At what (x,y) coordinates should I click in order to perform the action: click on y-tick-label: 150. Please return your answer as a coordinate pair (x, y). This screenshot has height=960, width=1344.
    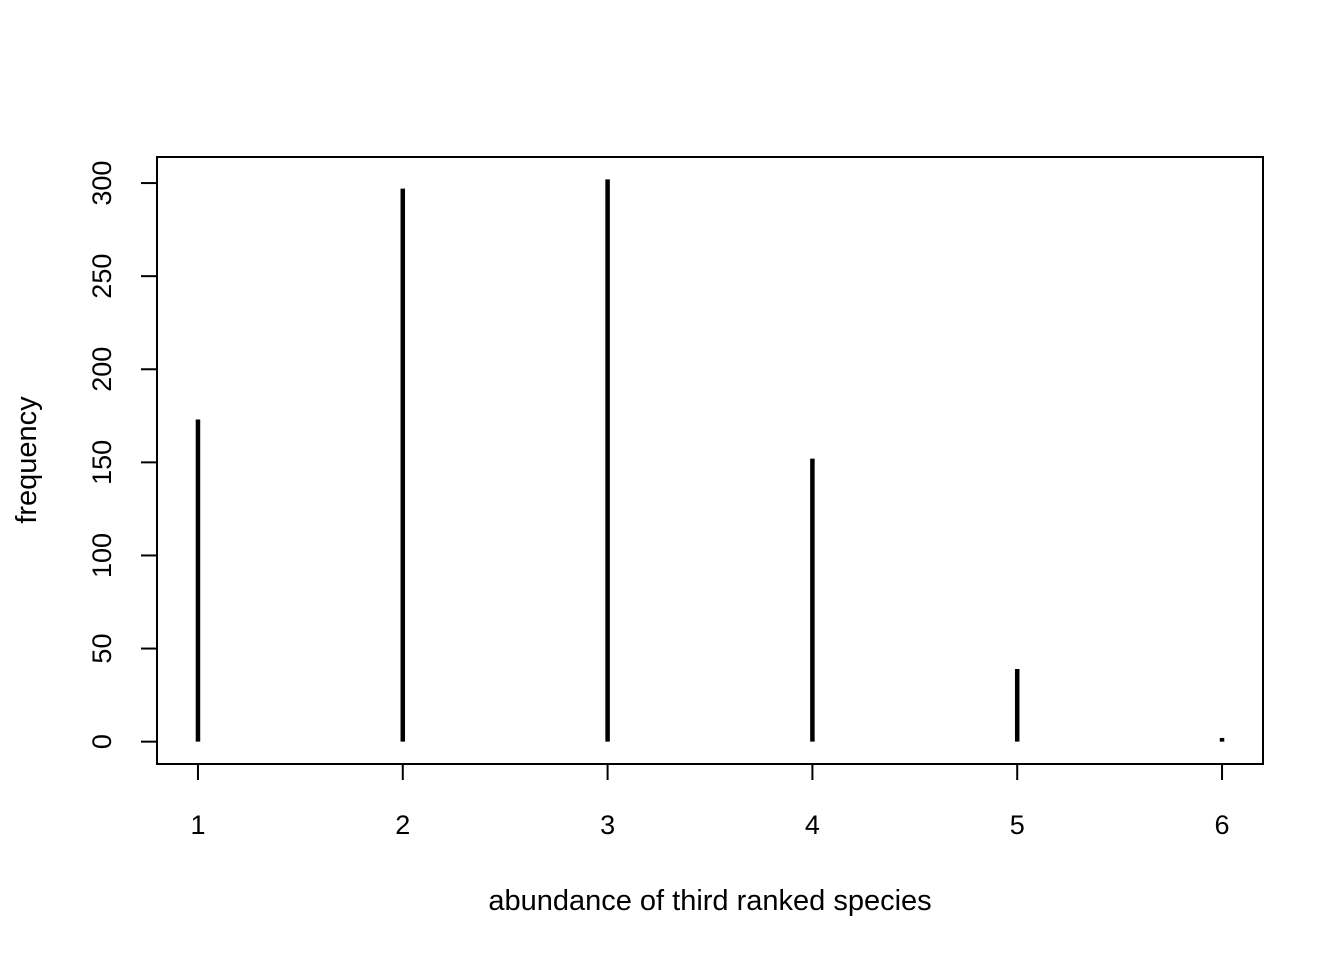
    Looking at the image, I should click on (102, 462).